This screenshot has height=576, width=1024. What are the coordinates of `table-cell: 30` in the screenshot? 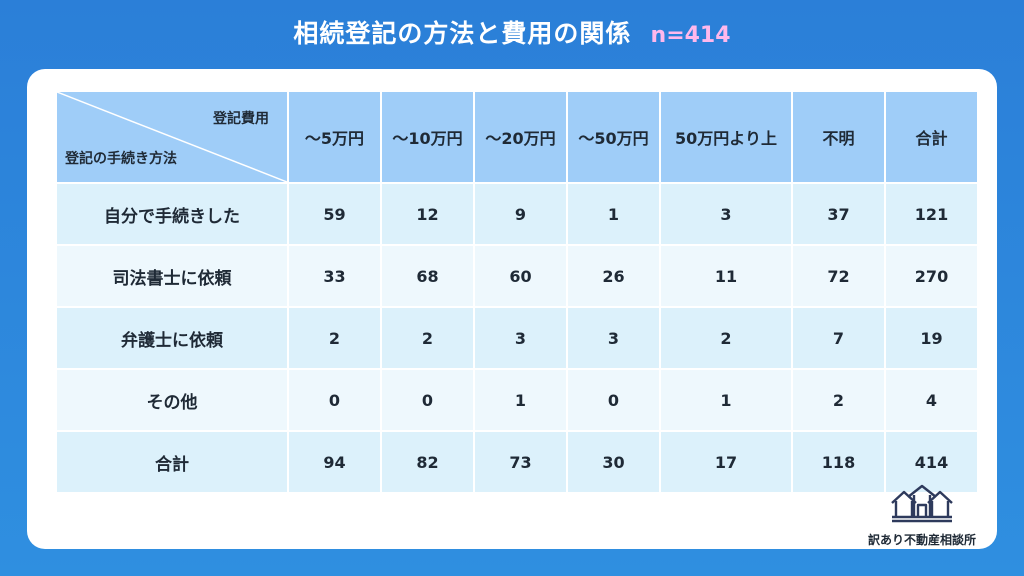 It's located at (613, 462).